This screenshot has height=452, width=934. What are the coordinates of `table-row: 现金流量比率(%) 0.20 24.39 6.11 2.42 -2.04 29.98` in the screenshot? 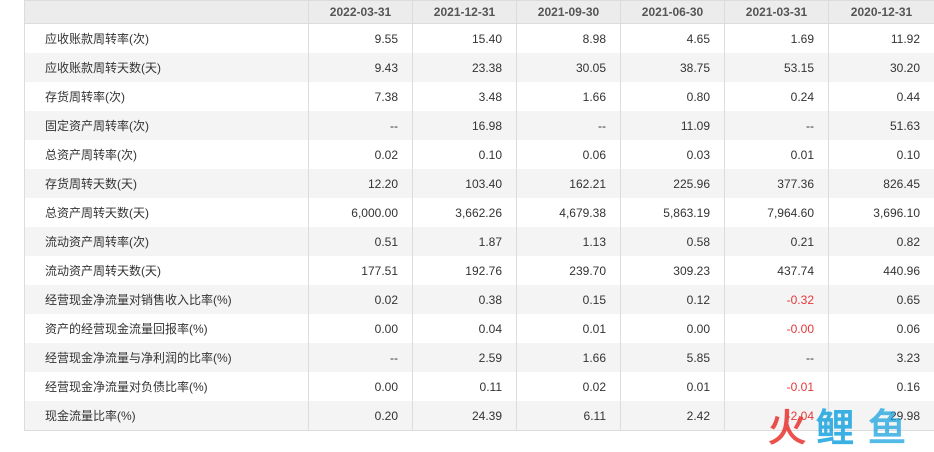 It's located at (479, 416).